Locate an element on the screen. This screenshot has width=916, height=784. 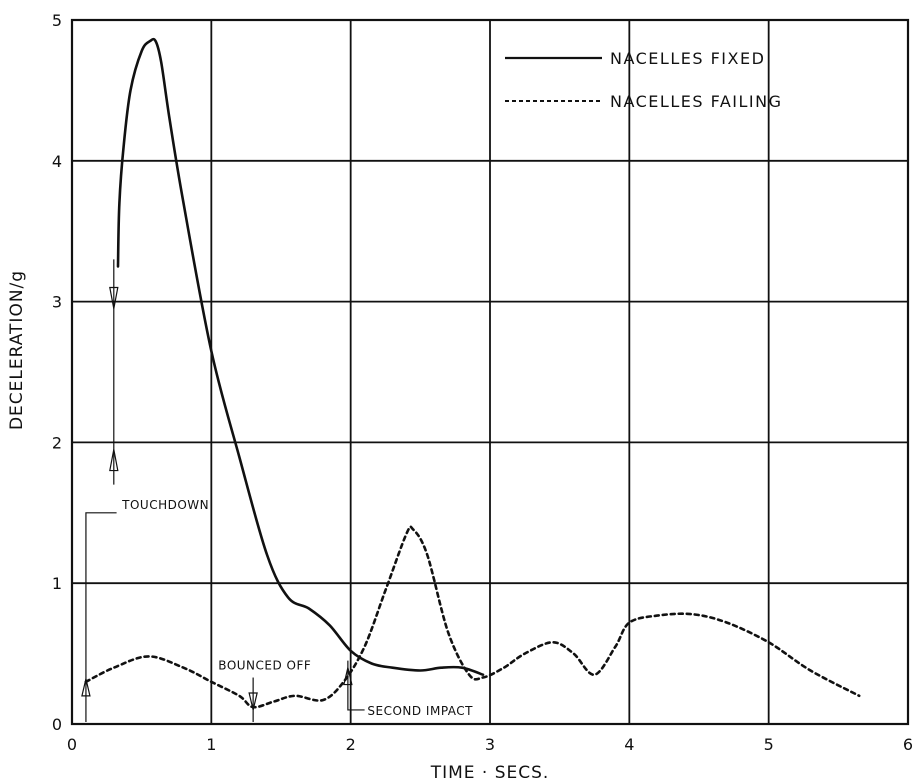
touchdown-leader is located at coordinates (101, 617).